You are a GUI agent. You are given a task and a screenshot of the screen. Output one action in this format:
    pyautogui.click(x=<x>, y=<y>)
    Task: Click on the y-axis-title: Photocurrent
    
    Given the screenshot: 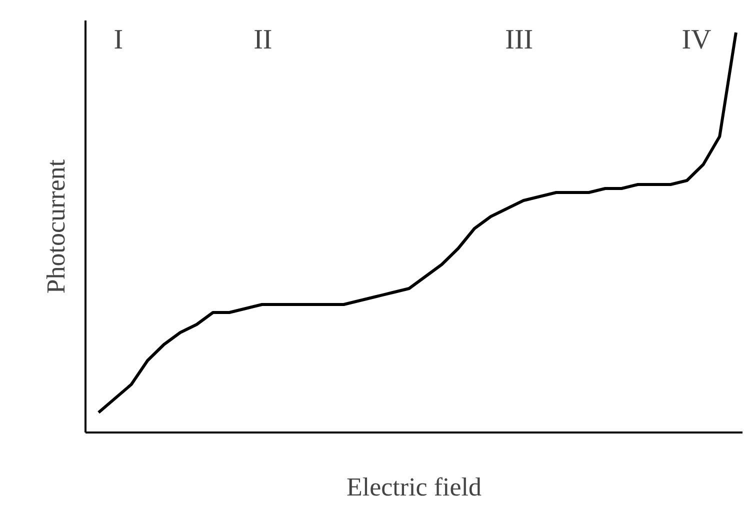 What is the action you would take?
    pyautogui.click(x=56, y=226)
    